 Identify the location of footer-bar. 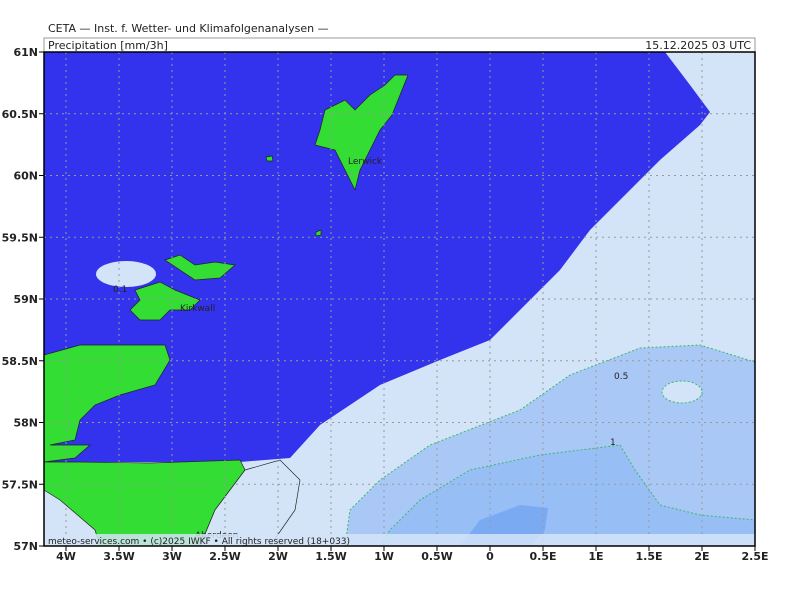
(399, 540).